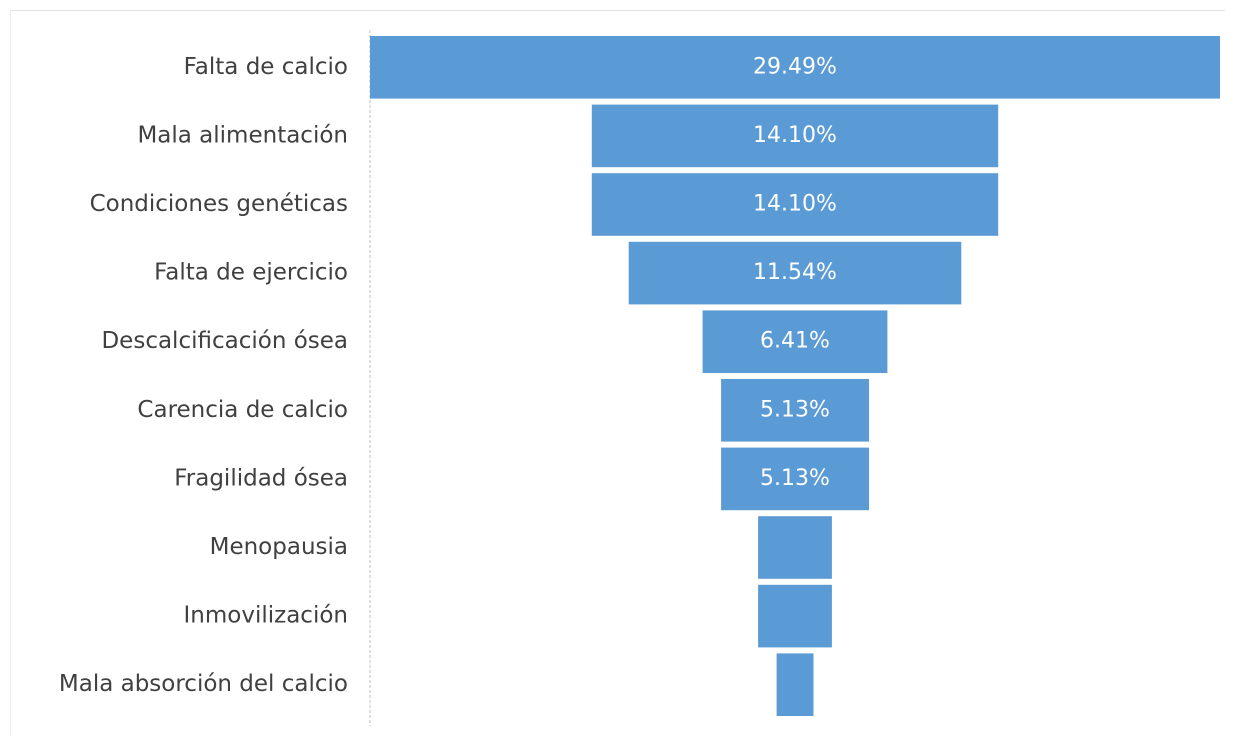 This screenshot has height=744, width=1233. Describe the element at coordinates (242, 135) in the screenshot. I see `category-label: Mala alimentación` at that location.